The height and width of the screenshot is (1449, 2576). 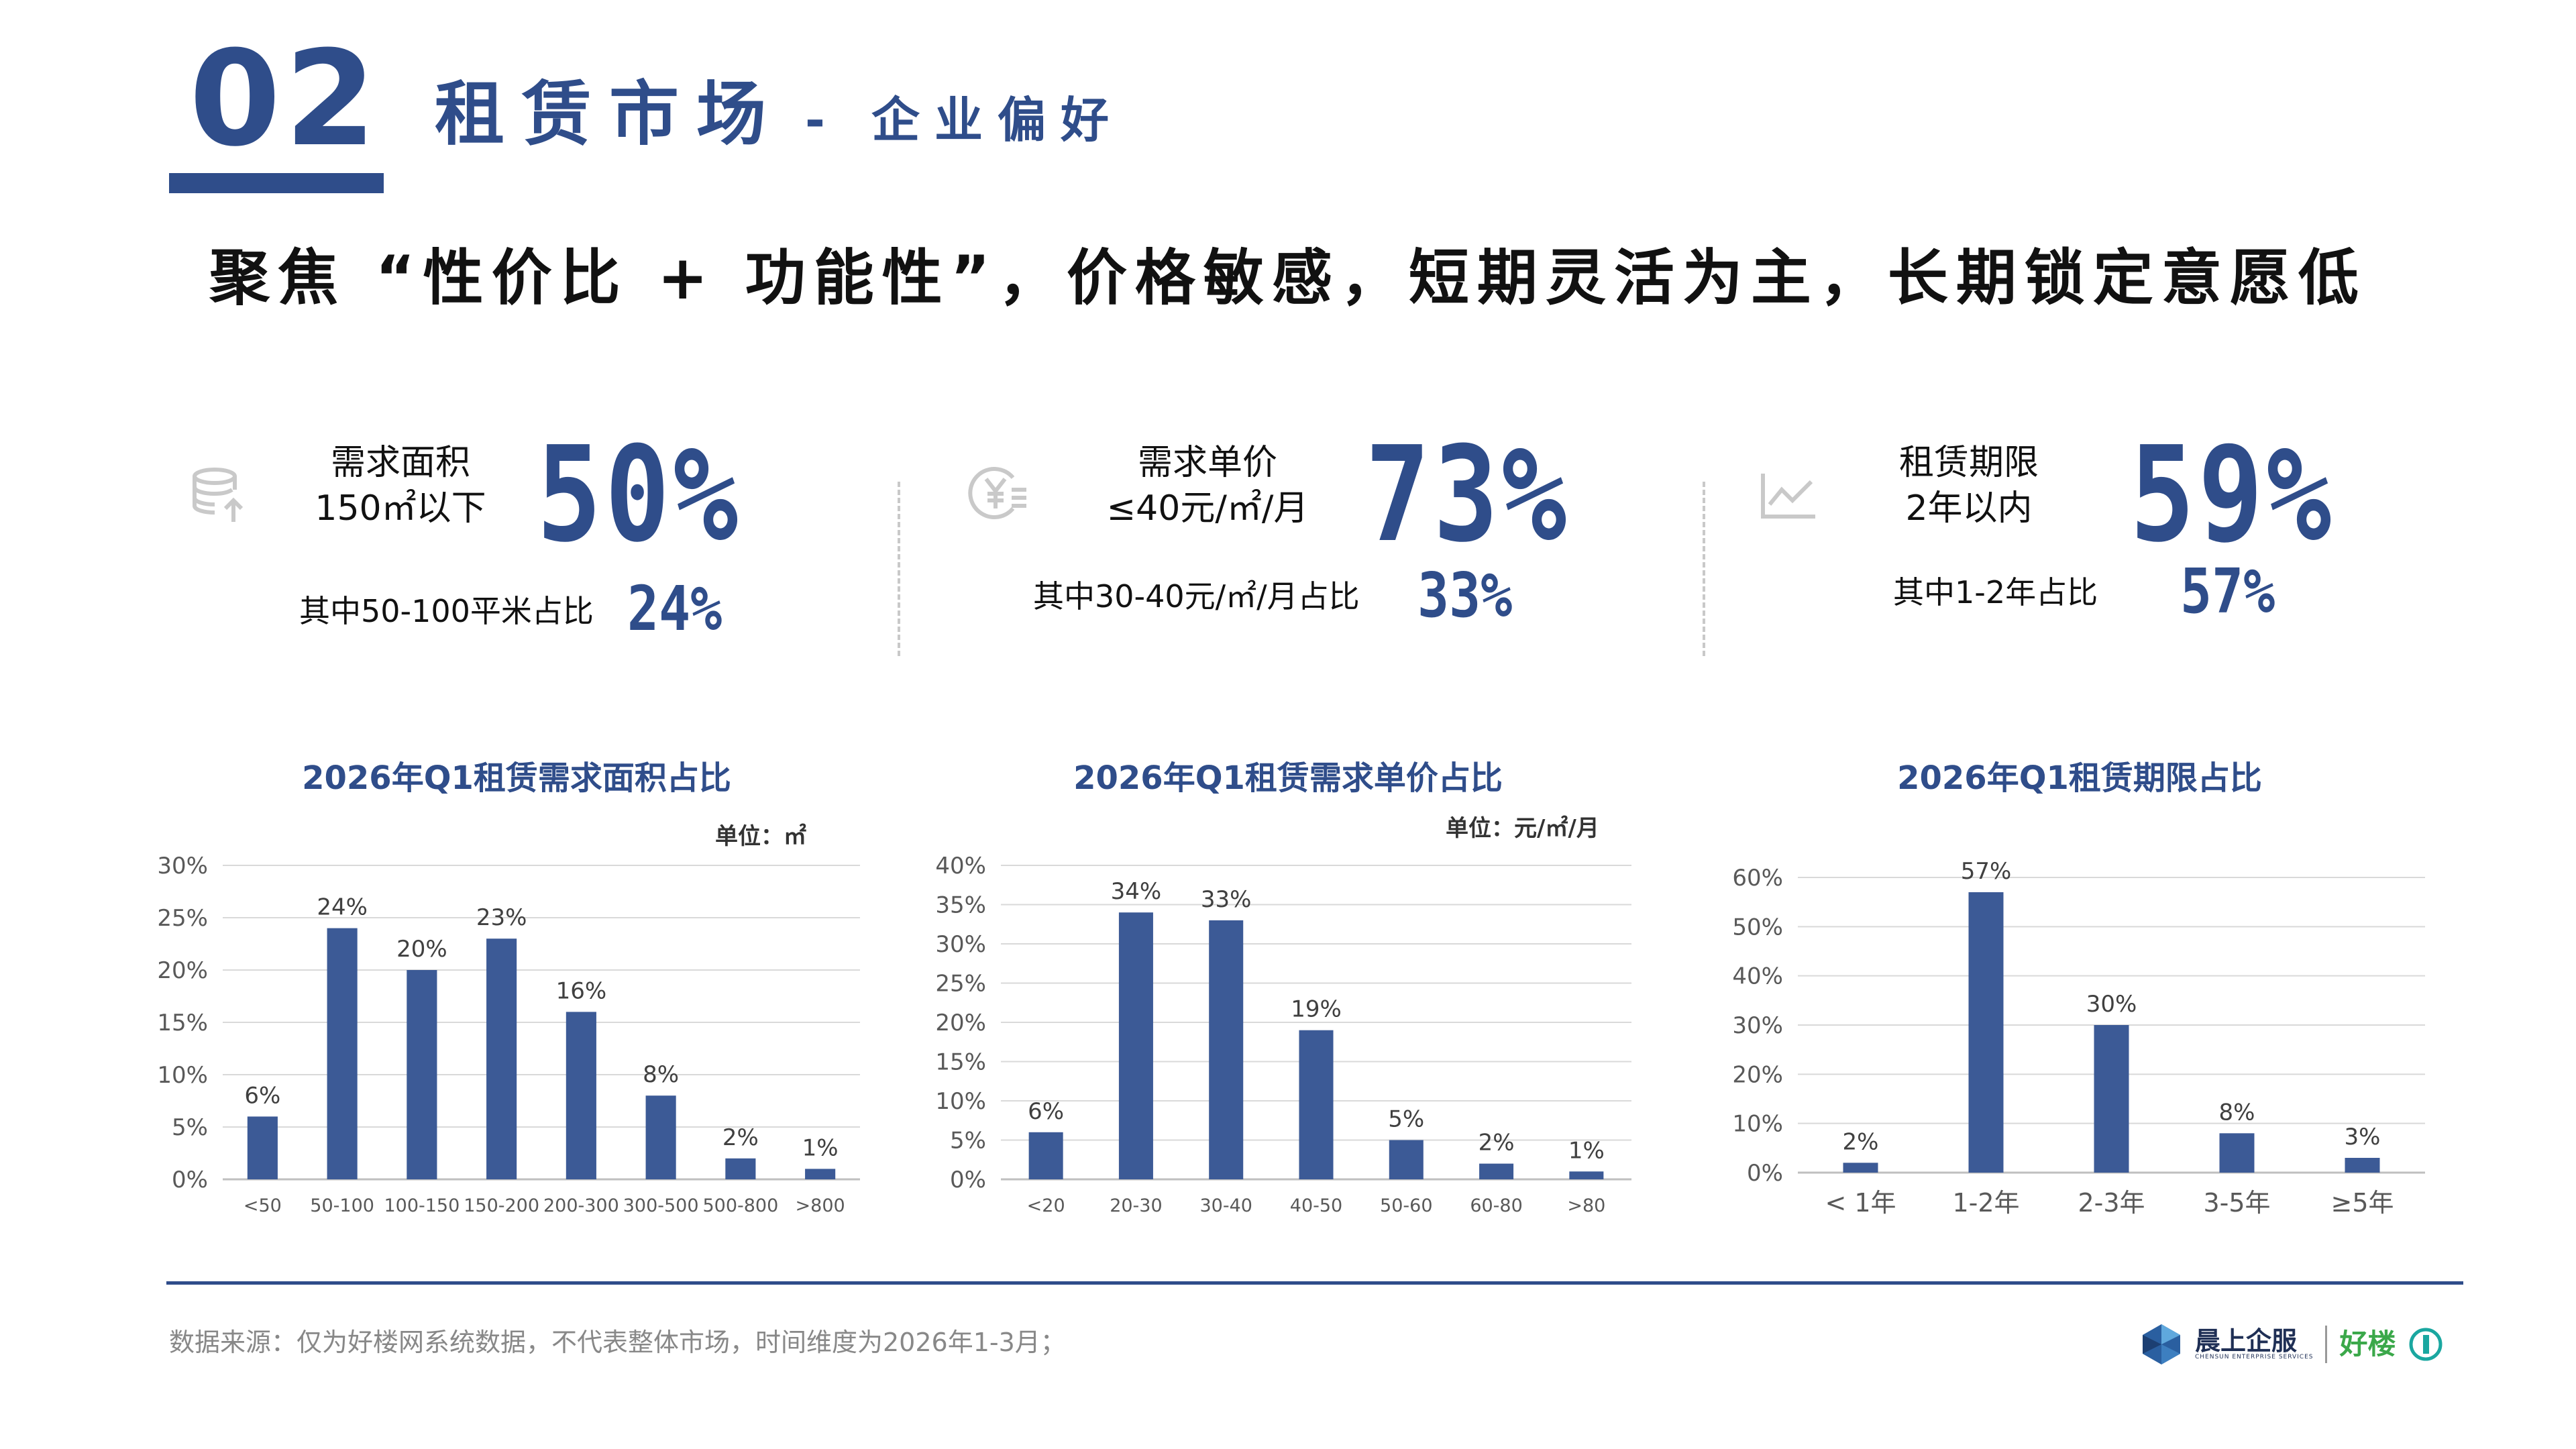 I want to click on x-tick-label: 200-300, so click(x=581, y=1205).